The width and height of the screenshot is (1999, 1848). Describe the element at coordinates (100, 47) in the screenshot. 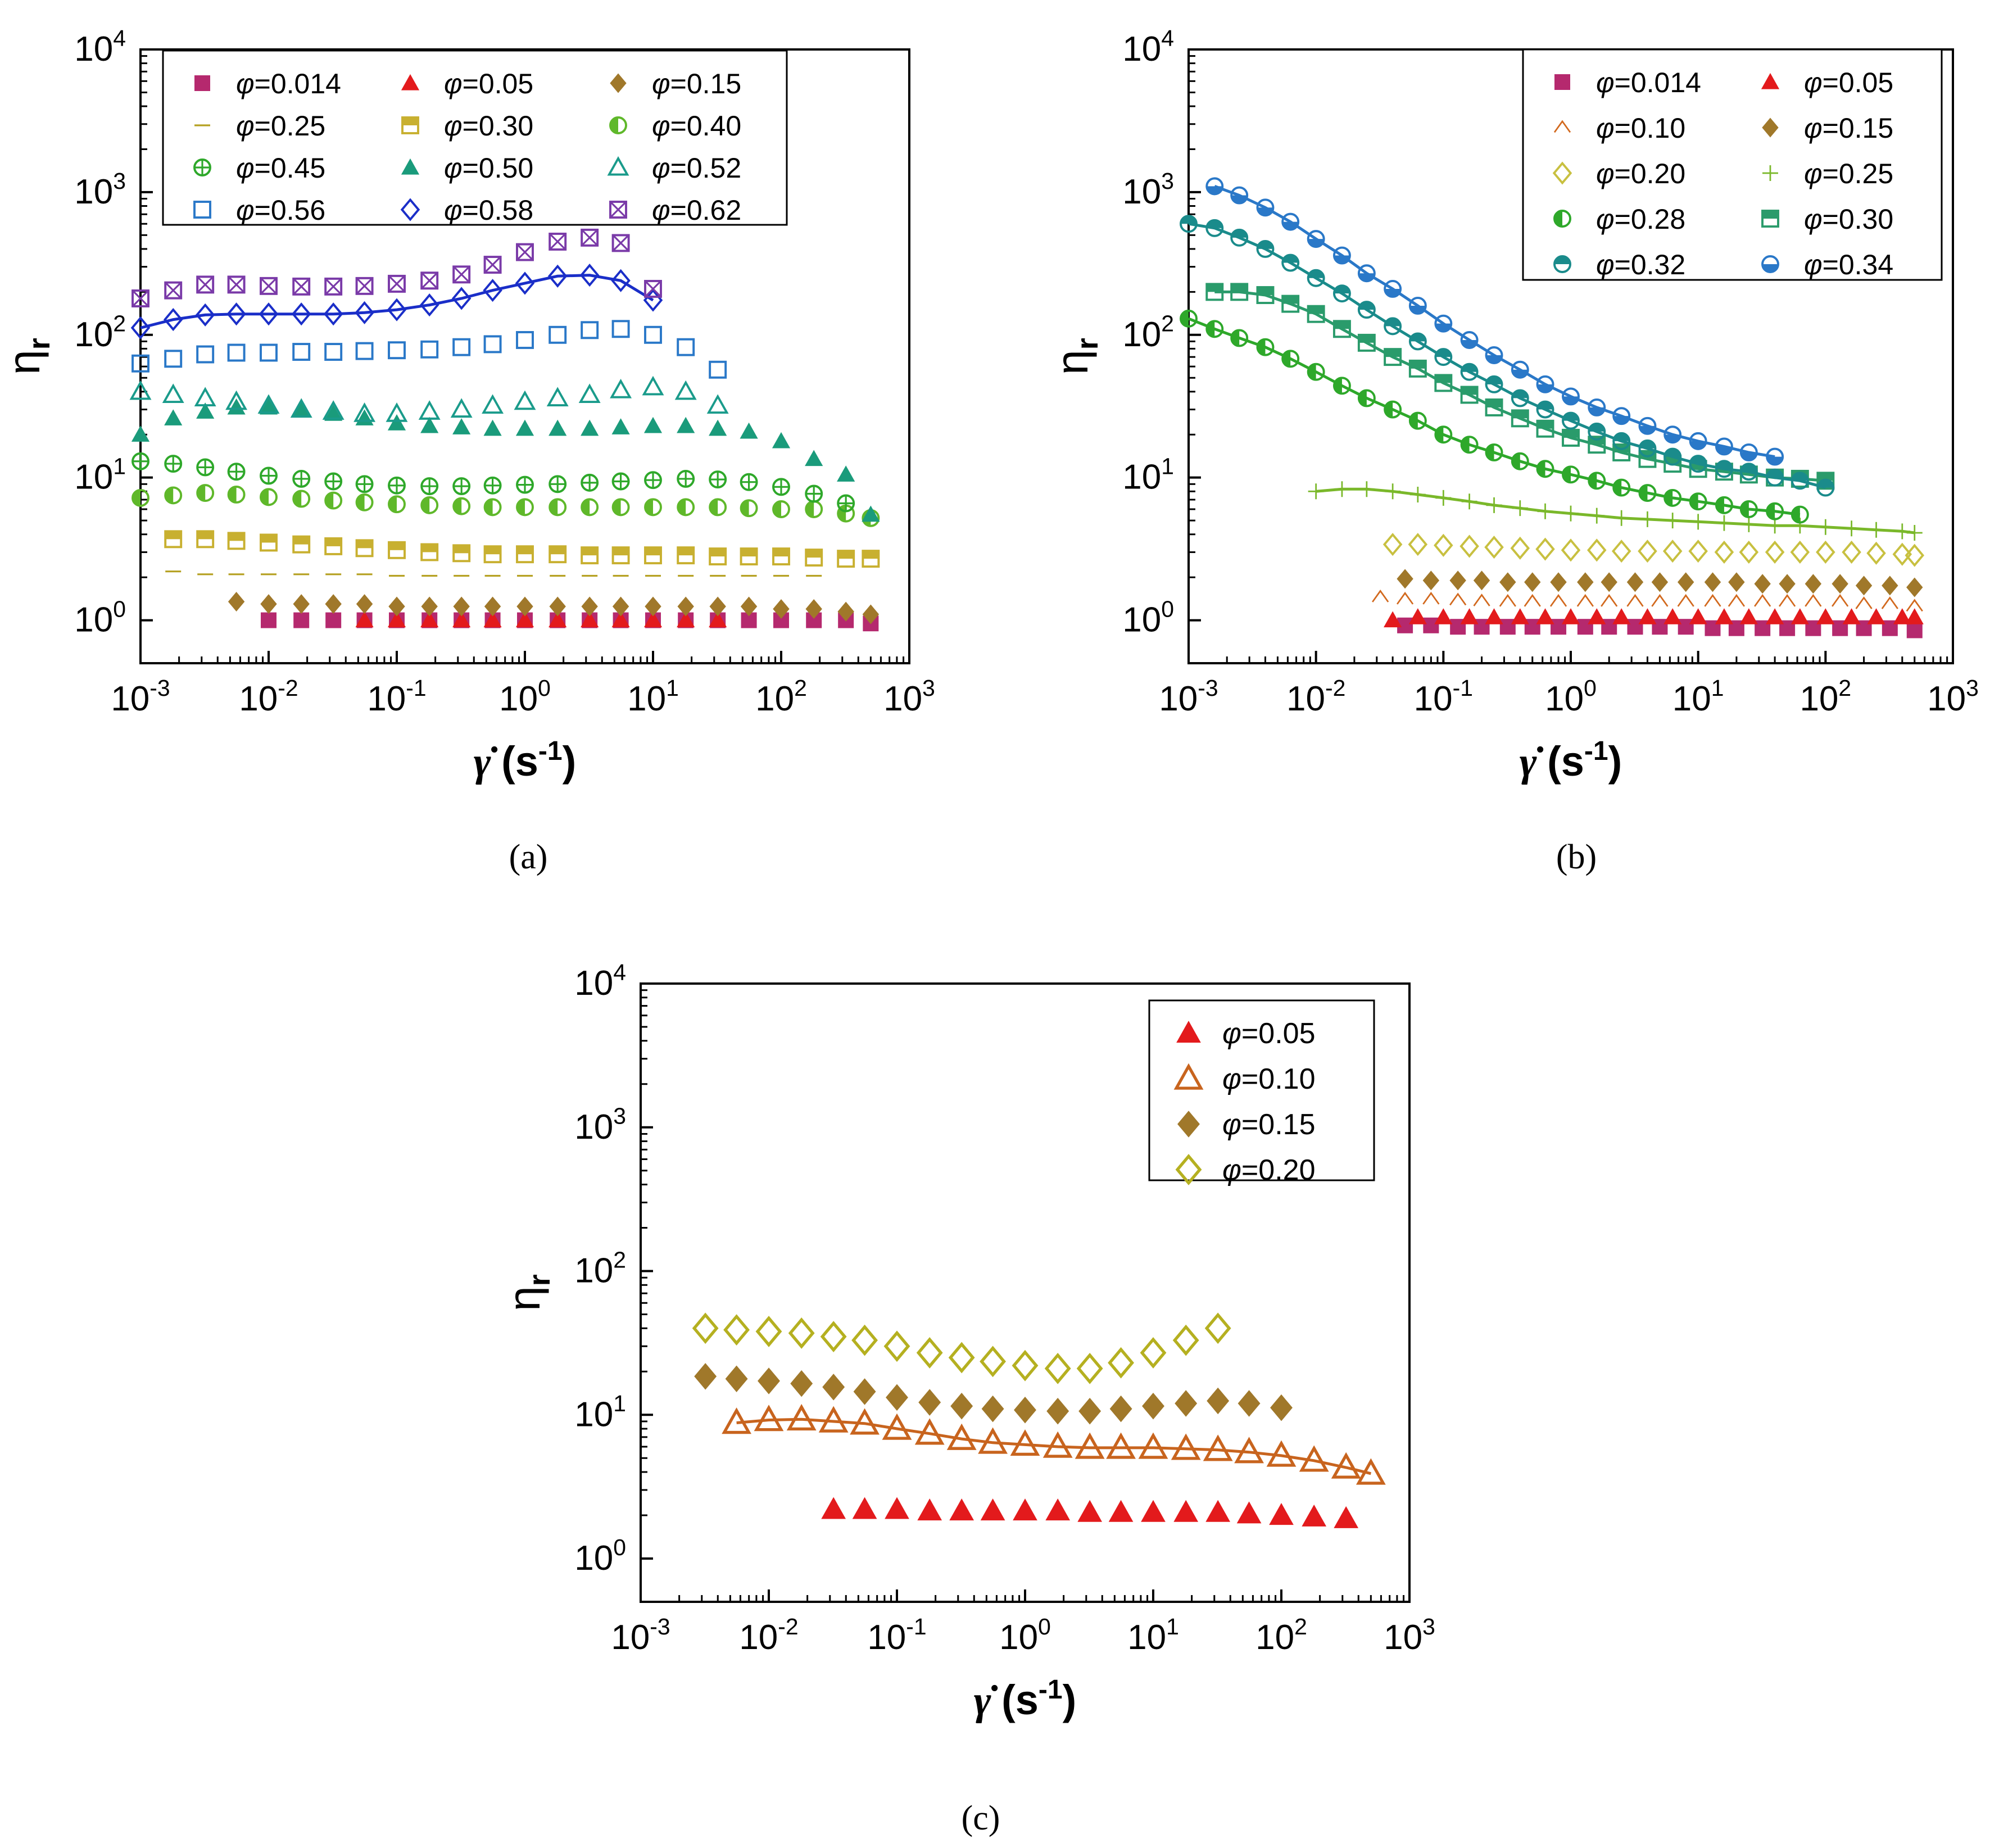

I see `y-tick-label: 10⁴` at that location.